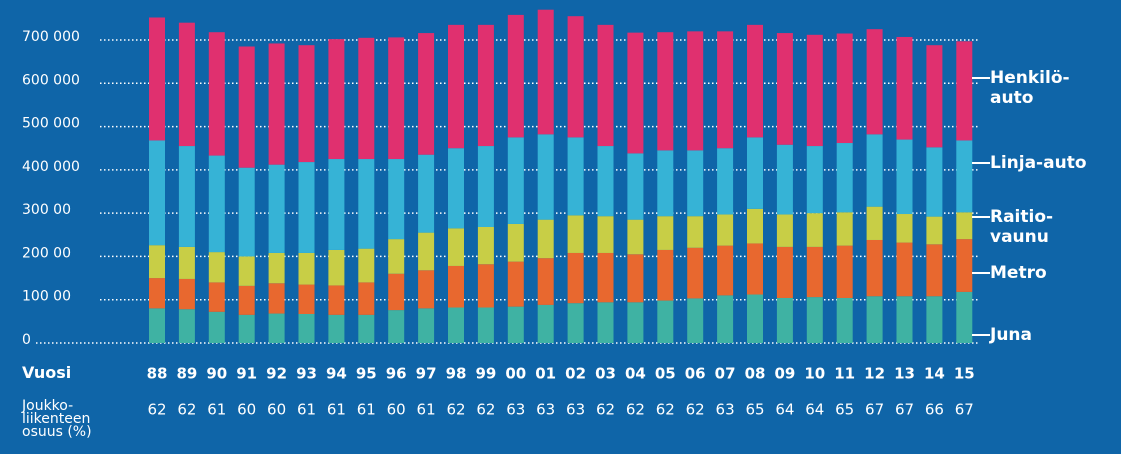 The width and height of the screenshot is (1121, 454). What do you see at coordinates (635, 374) in the screenshot?
I see `x-tick-label: 04` at bounding box center [635, 374].